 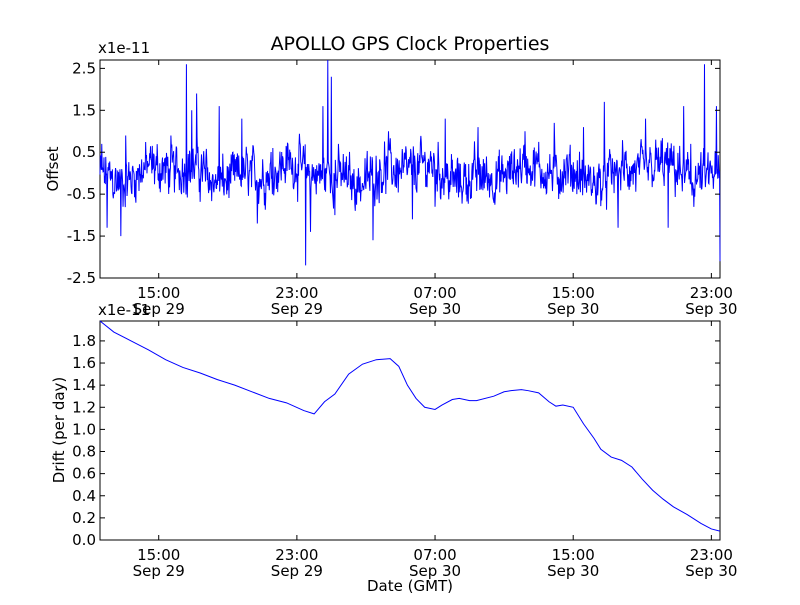 What do you see at coordinates (84, 496) in the screenshot?
I see `y-tick-label: 0.4` at bounding box center [84, 496].